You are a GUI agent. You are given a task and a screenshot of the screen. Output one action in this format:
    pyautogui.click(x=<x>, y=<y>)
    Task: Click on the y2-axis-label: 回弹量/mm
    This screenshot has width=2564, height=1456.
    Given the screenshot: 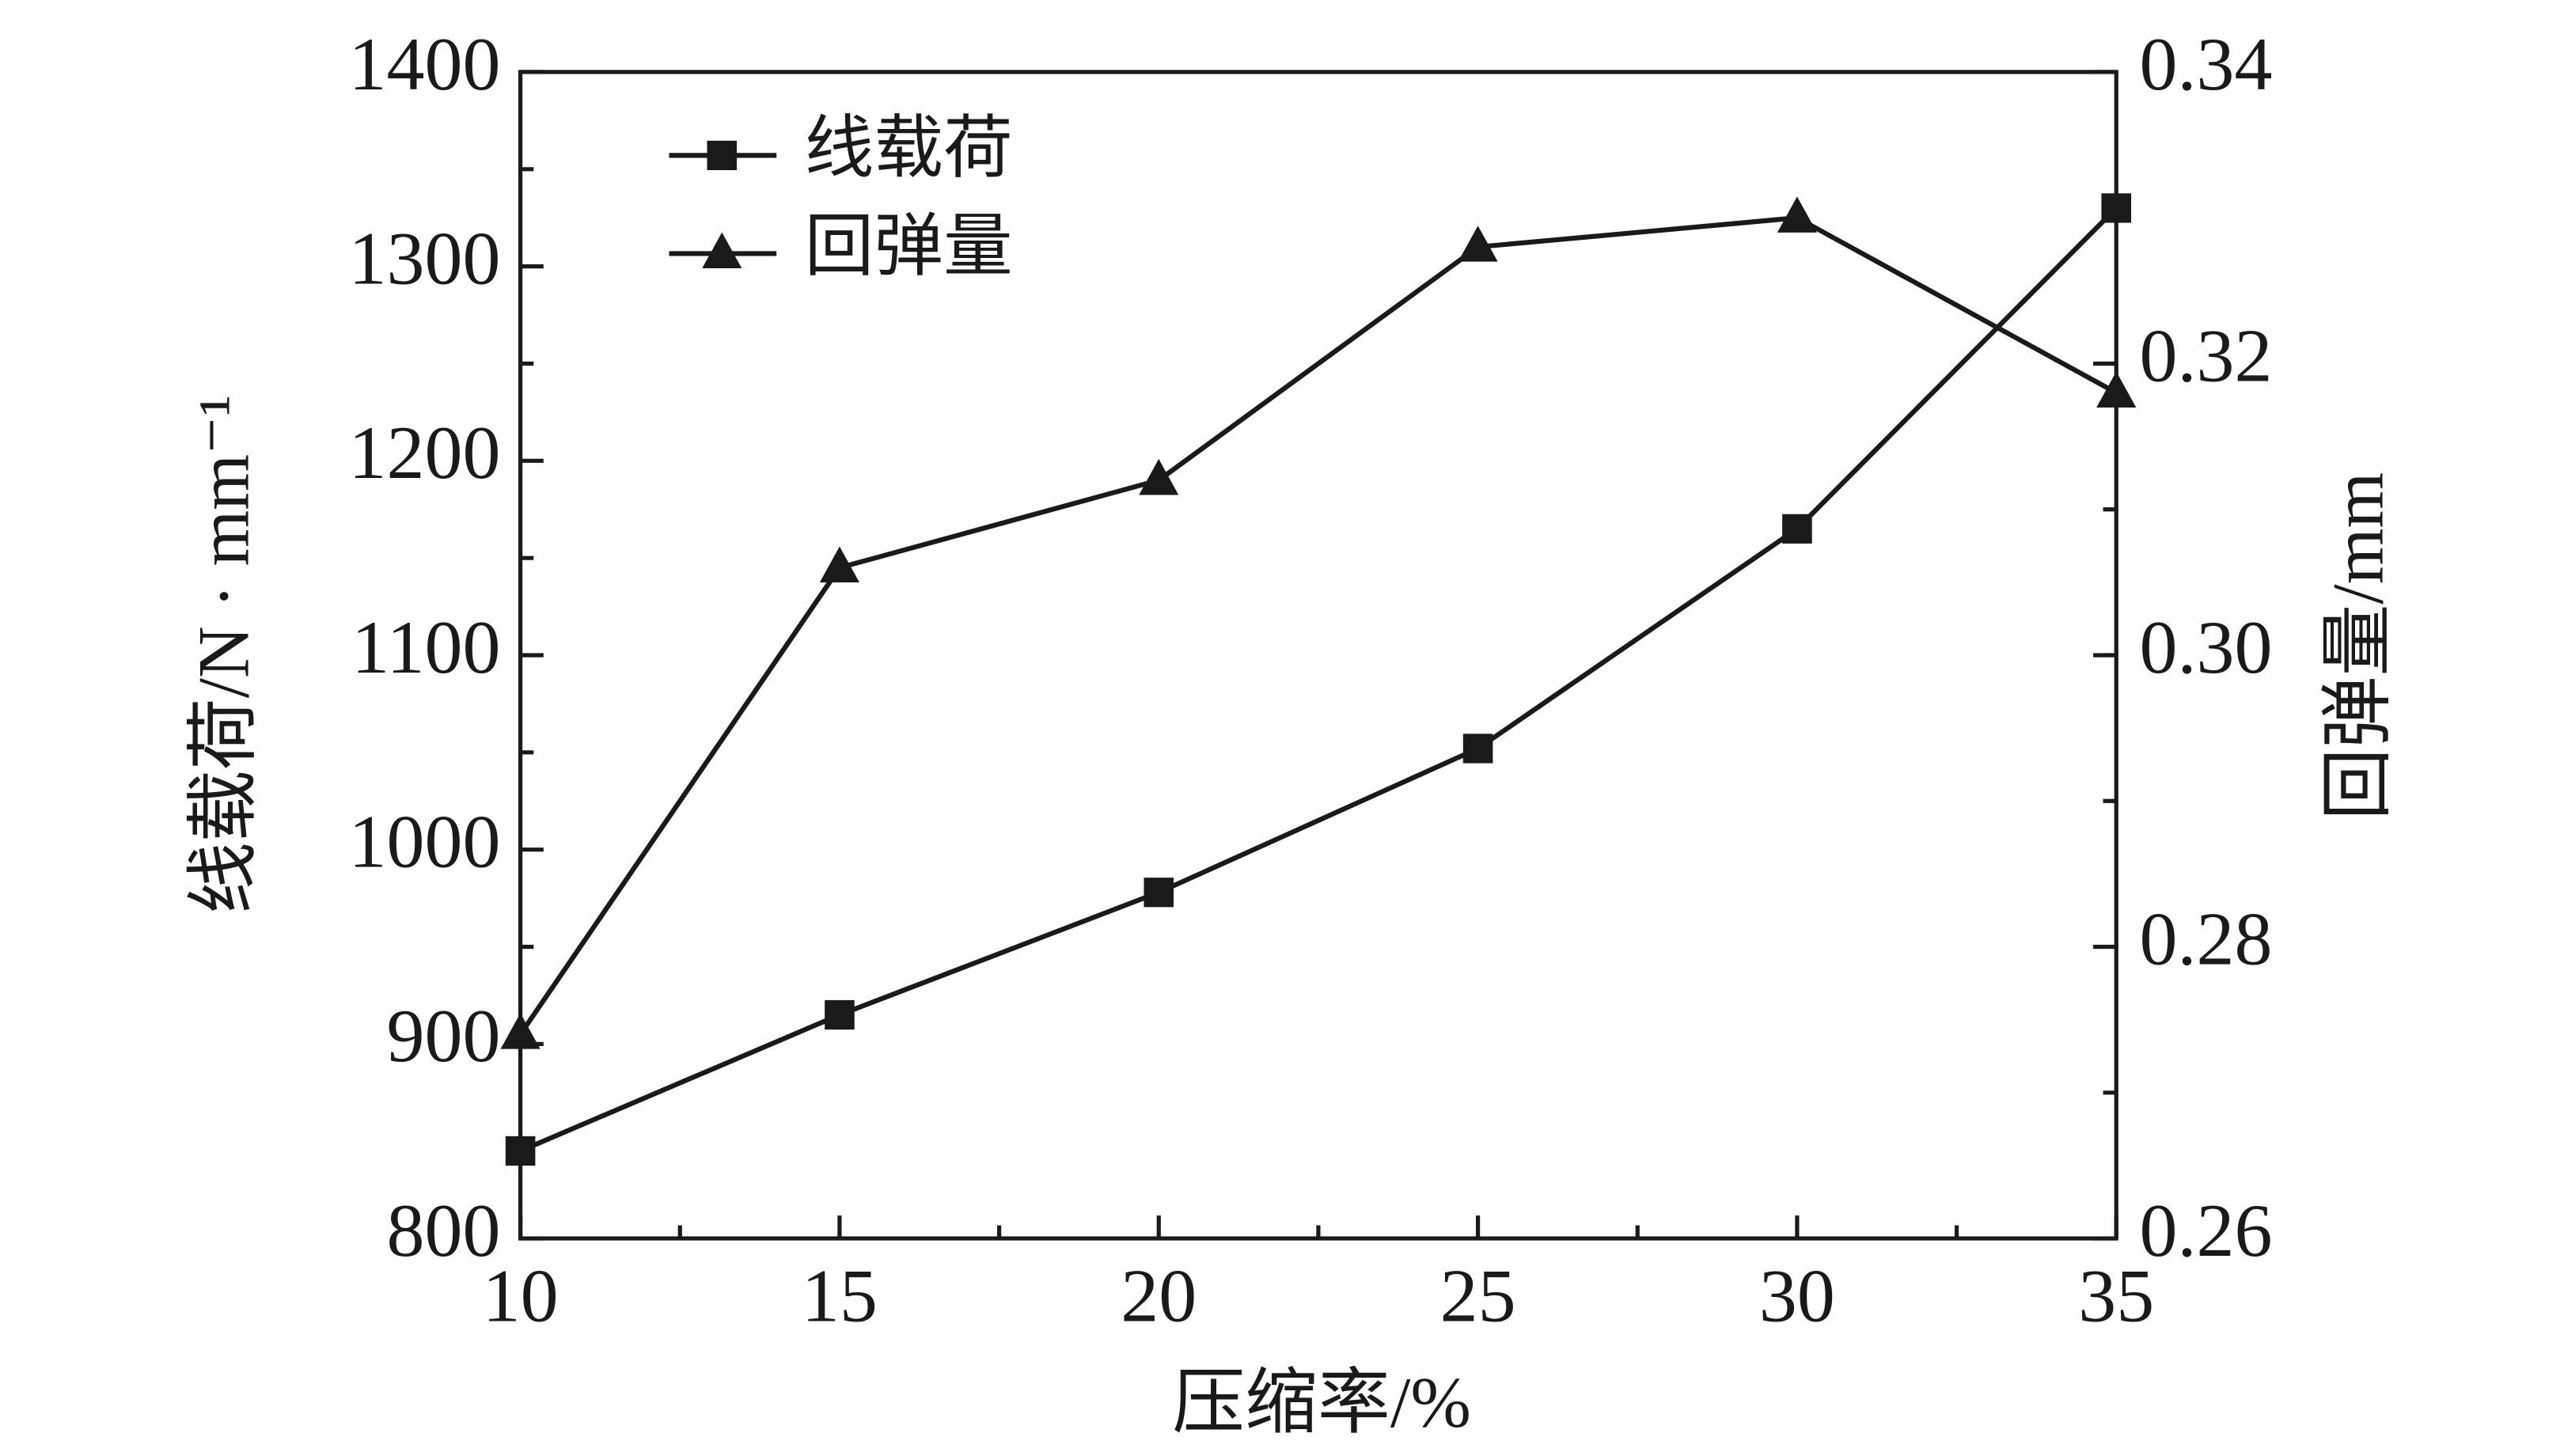 What is the action you would take?
    pyautogui.click(x=2358, y=646)
    